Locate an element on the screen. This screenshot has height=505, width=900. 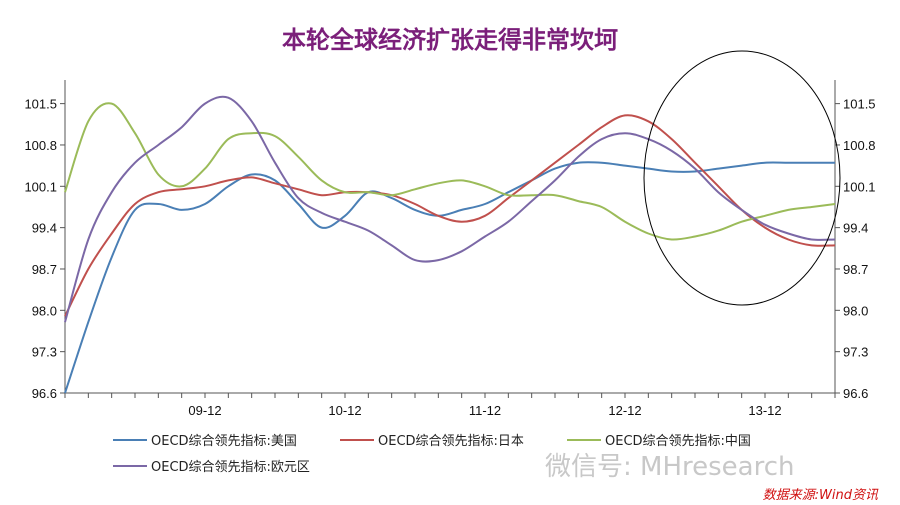
legend-swatch-japan is located at coordinates (357, 439).